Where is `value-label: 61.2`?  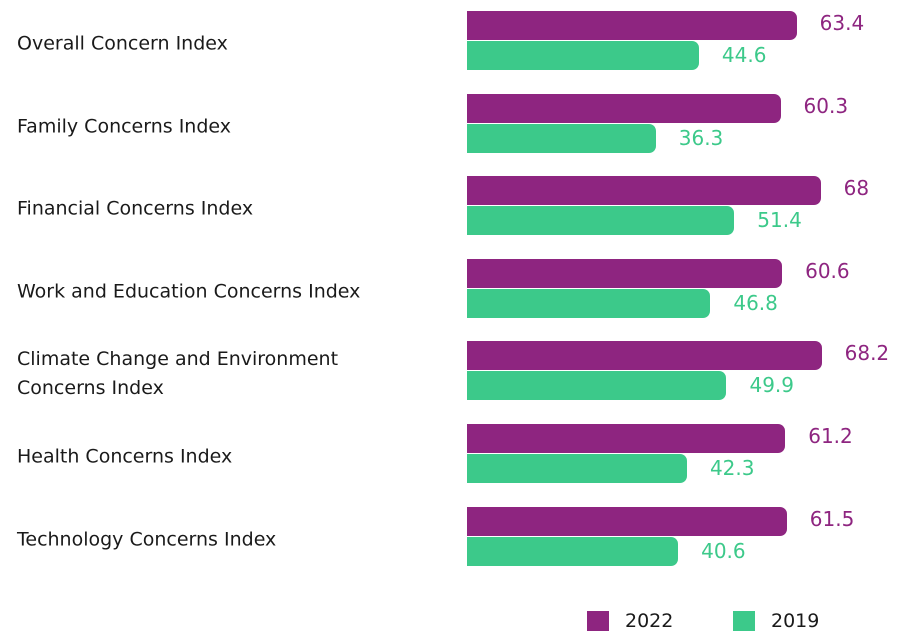 value-label: 61.2 is located at coordinates (830, 436).